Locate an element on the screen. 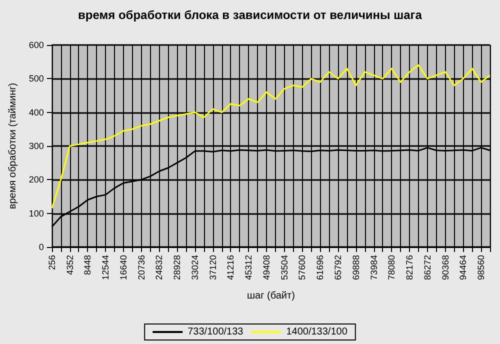  x-tick-label: 12544 is located at coordinates (105, 267).